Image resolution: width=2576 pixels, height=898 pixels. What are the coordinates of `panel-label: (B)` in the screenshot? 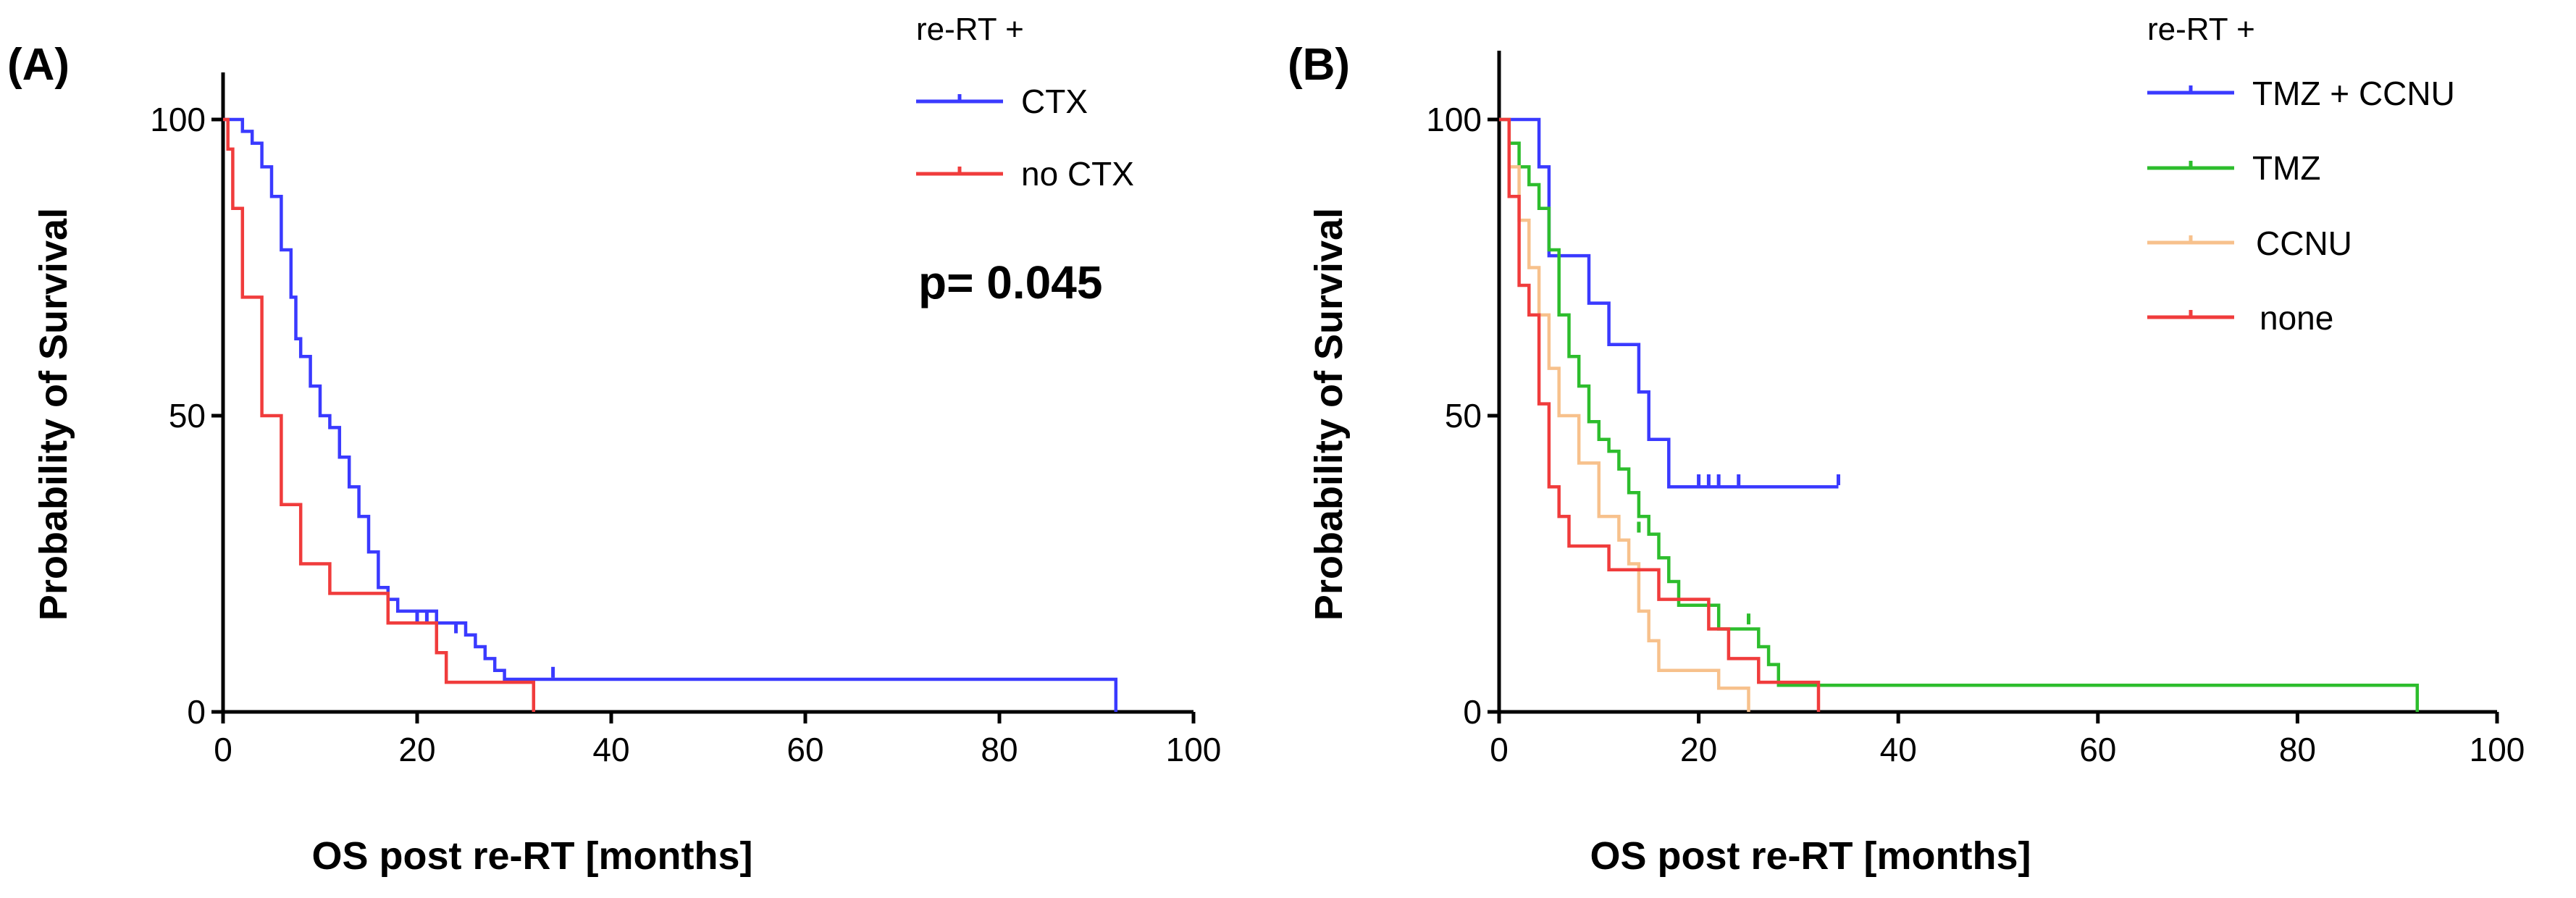 It's located at (1319, 65).